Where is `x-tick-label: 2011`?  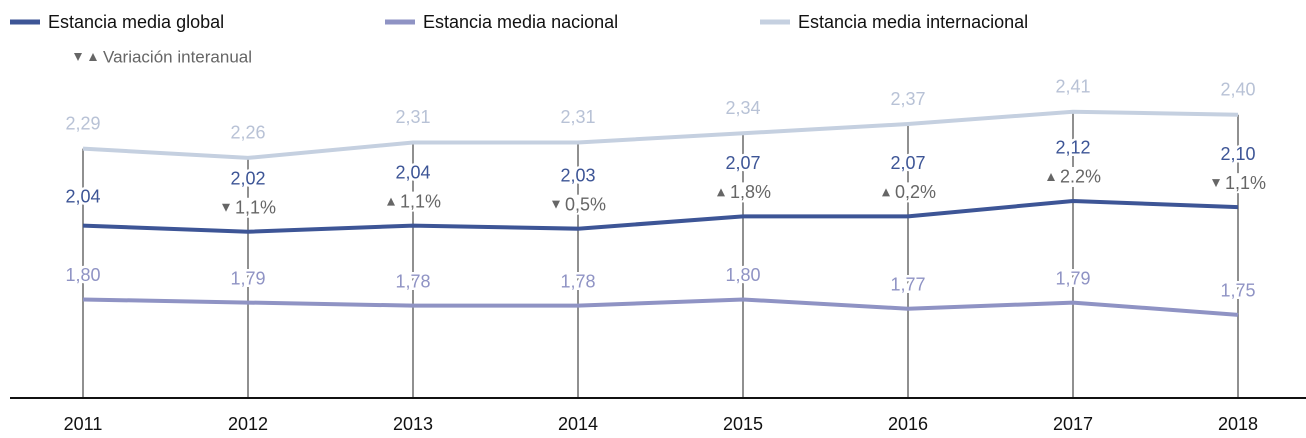
x-tick-label: 2011 is located at coordinates (83, 424).